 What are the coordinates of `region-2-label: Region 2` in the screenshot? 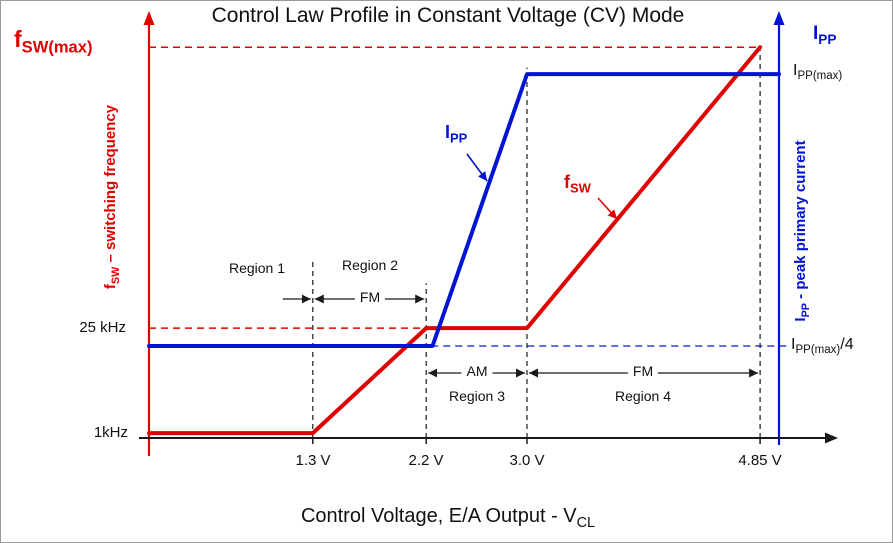 It's located at (370, 265).